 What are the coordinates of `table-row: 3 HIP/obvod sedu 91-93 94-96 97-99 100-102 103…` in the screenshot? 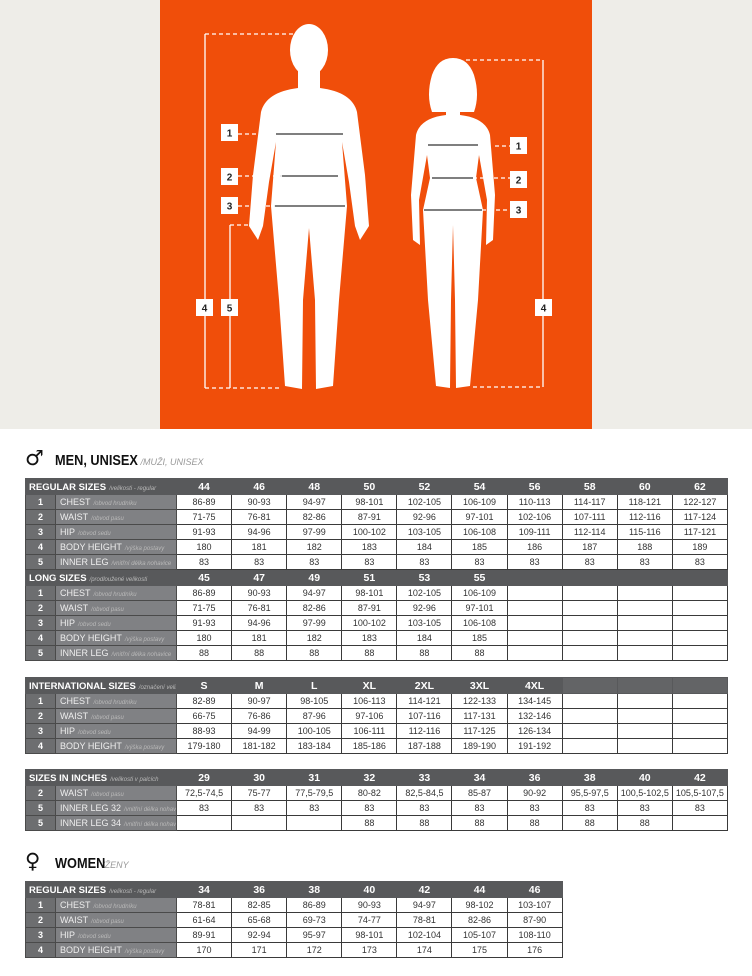 It's located at (376, 623).